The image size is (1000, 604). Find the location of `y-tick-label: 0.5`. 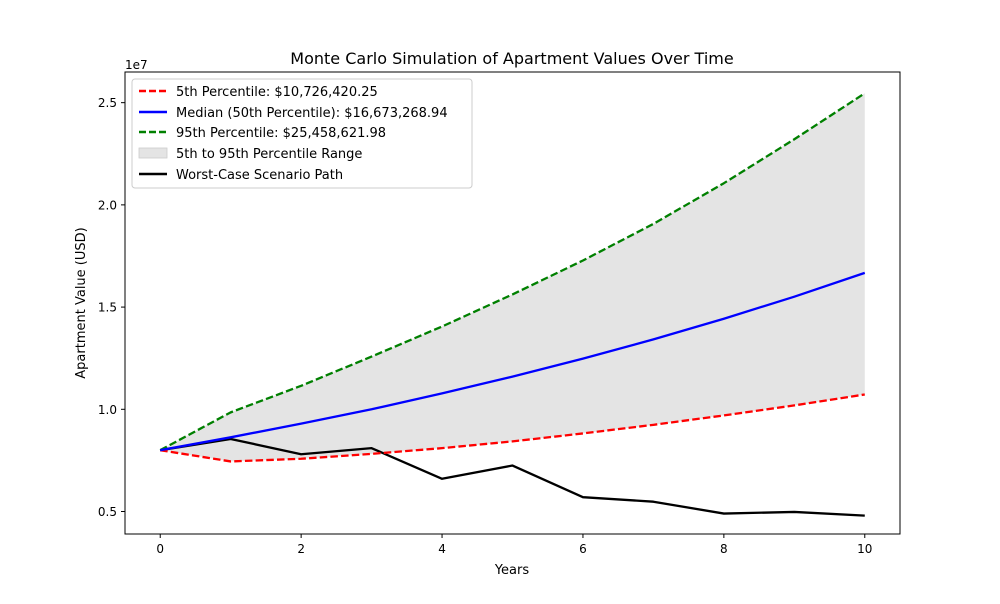

y-tick-label: 0.5 is located at coordinates (107, 512).